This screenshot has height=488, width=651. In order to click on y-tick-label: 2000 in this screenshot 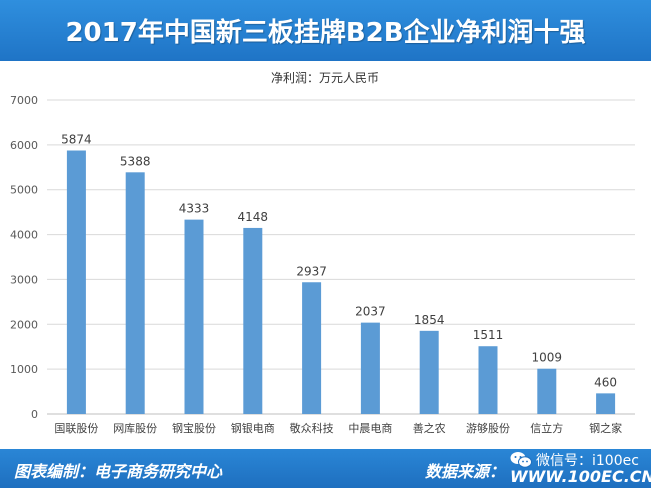, I will do `click(24, 324)`.